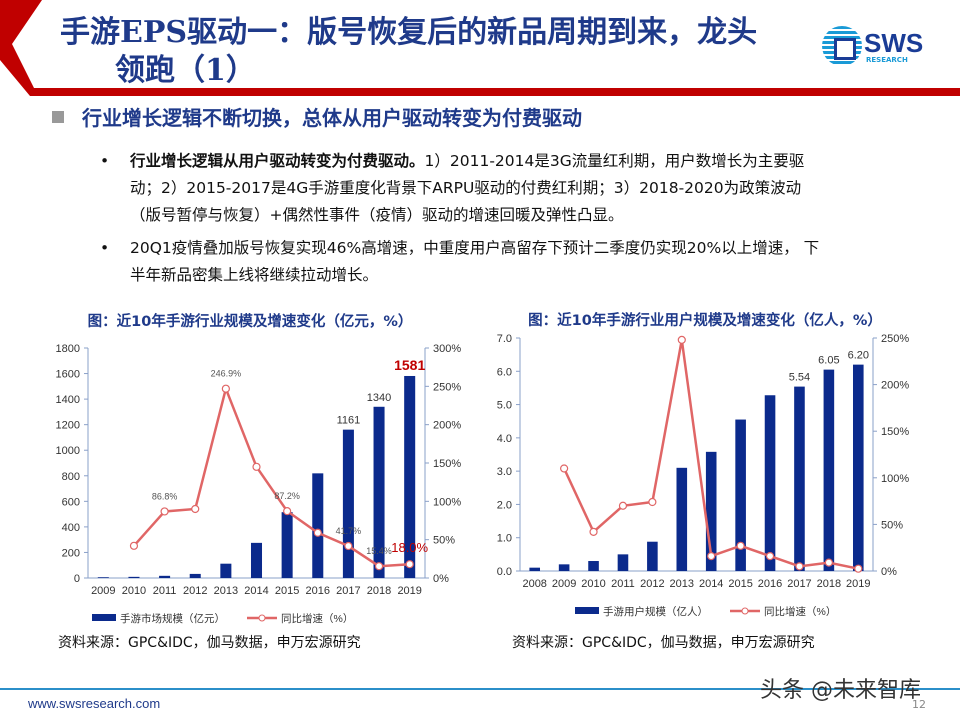 This screenshot has height=720, width=960. What do you see at coordinates (534, 584) in the screenshot?
I see `x-tick: 2008` at bounding box center [534, 584].